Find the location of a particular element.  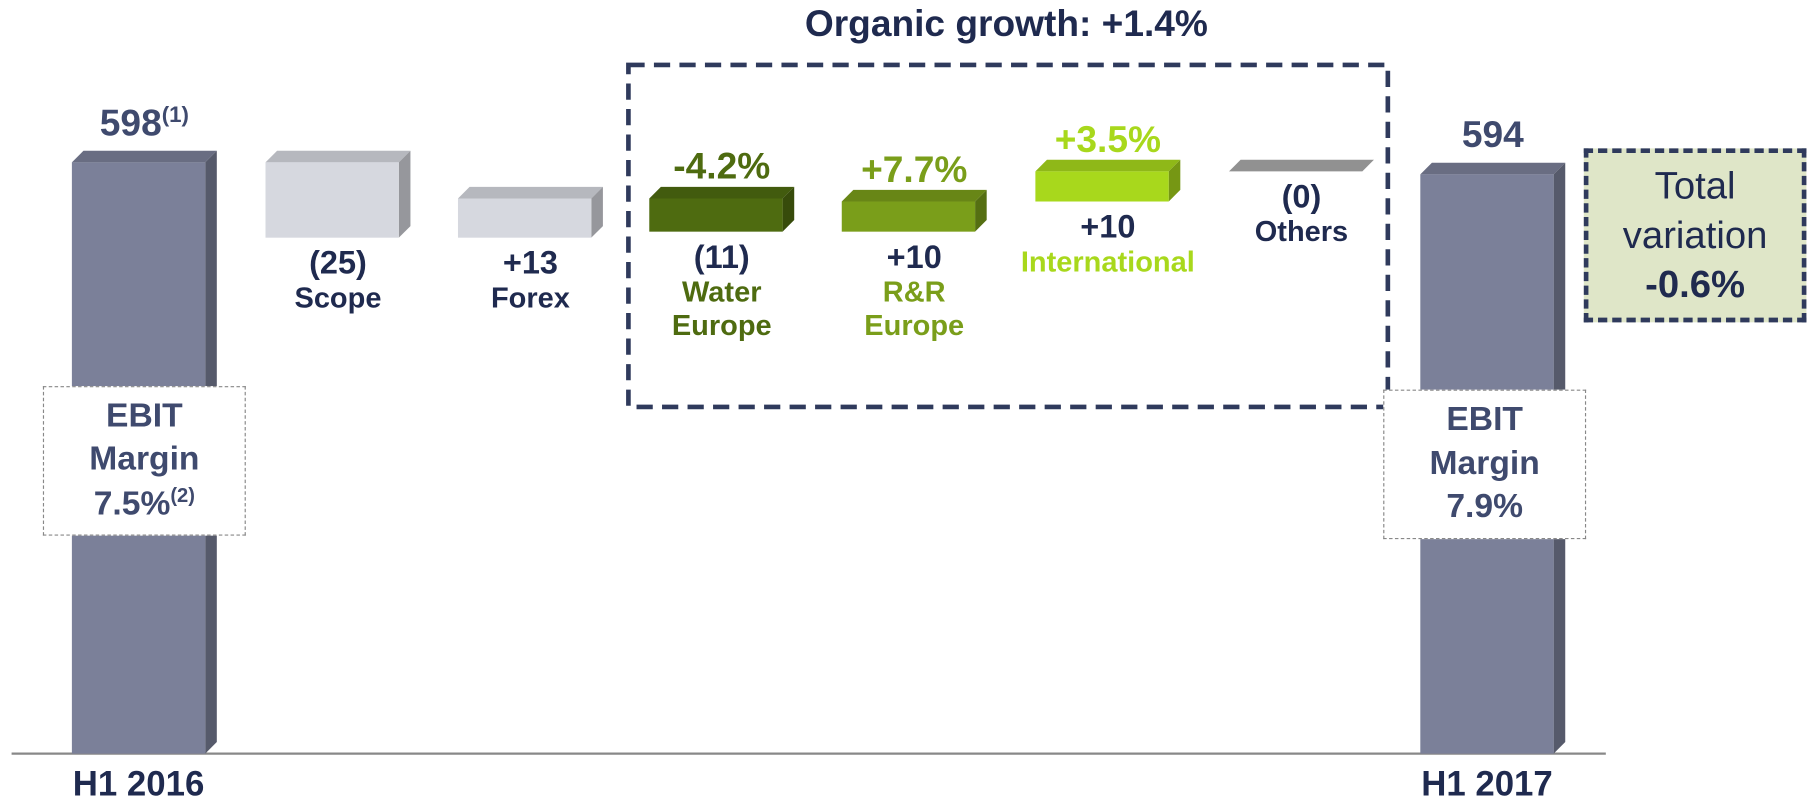

ebit-box: EBIT Margin 7.5%(2) is located at coordinates (144, 461).